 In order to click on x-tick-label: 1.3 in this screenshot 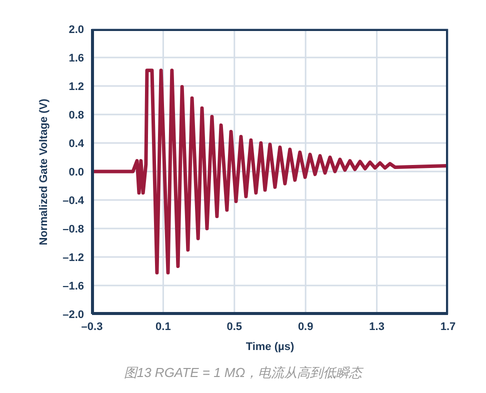, I will do `click(376, 326)`.